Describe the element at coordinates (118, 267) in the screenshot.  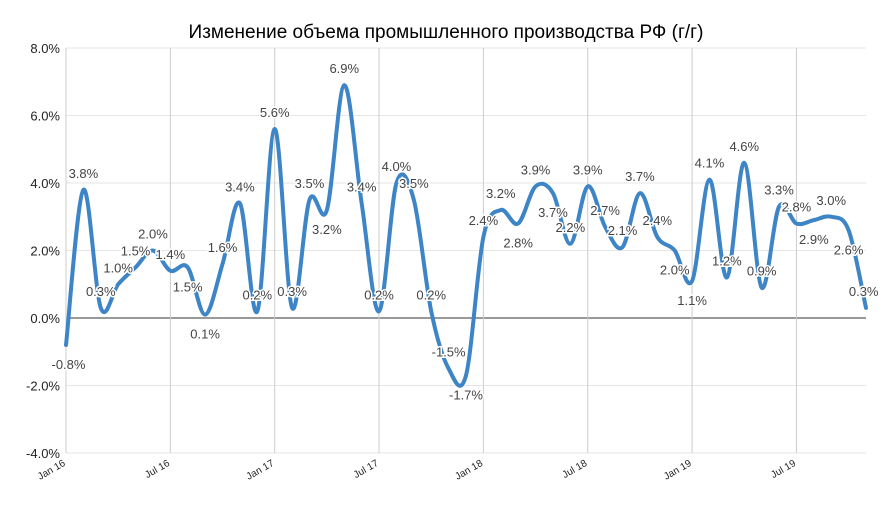
I see `data-label: 1.0%` at that location.